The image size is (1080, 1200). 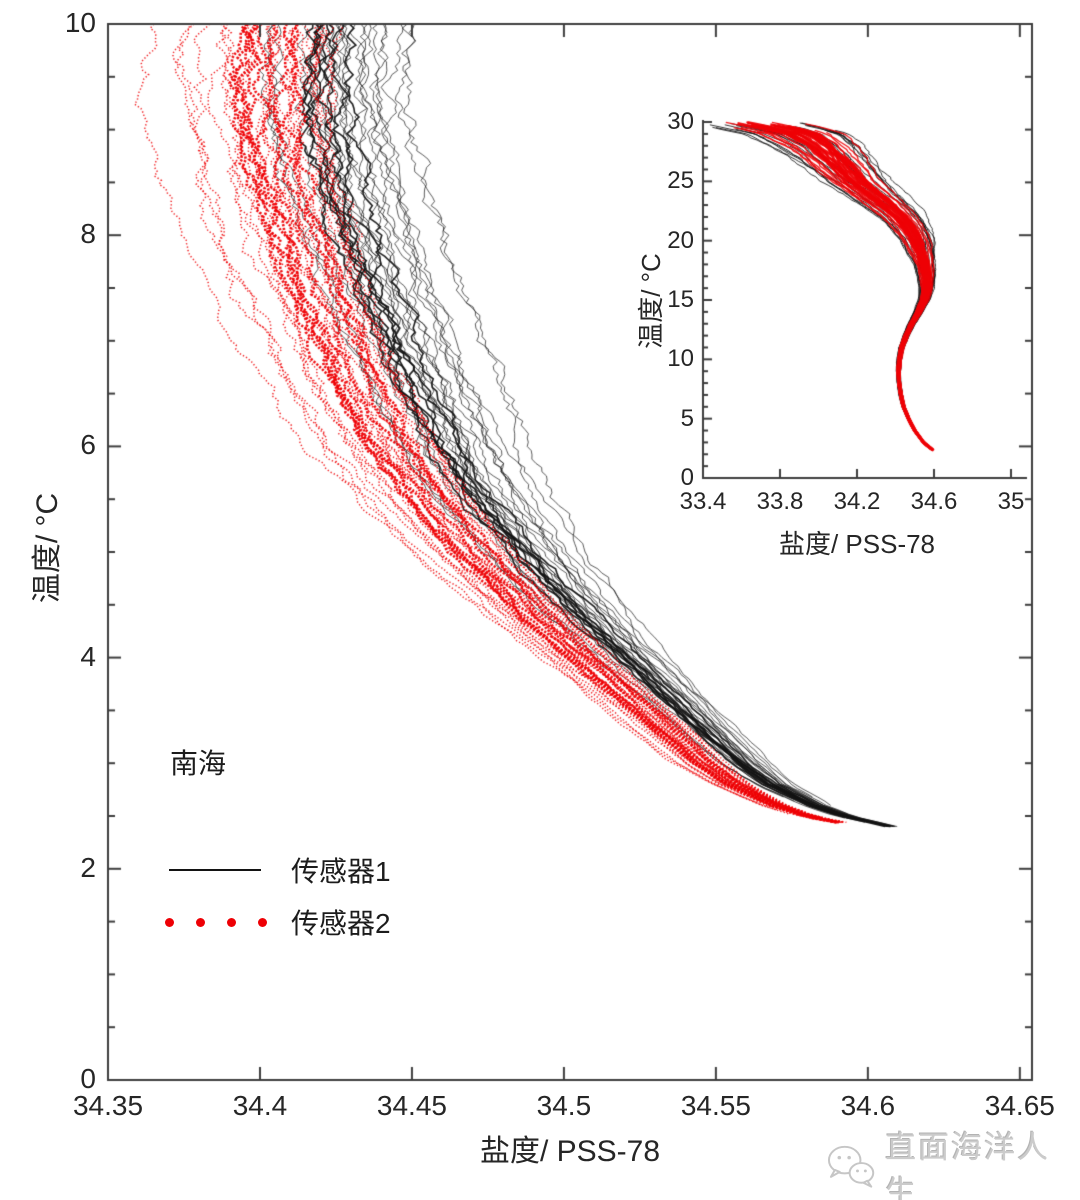 I want to click on legend-item-sensor-2: 传感器2, so click(x=278, y=923).